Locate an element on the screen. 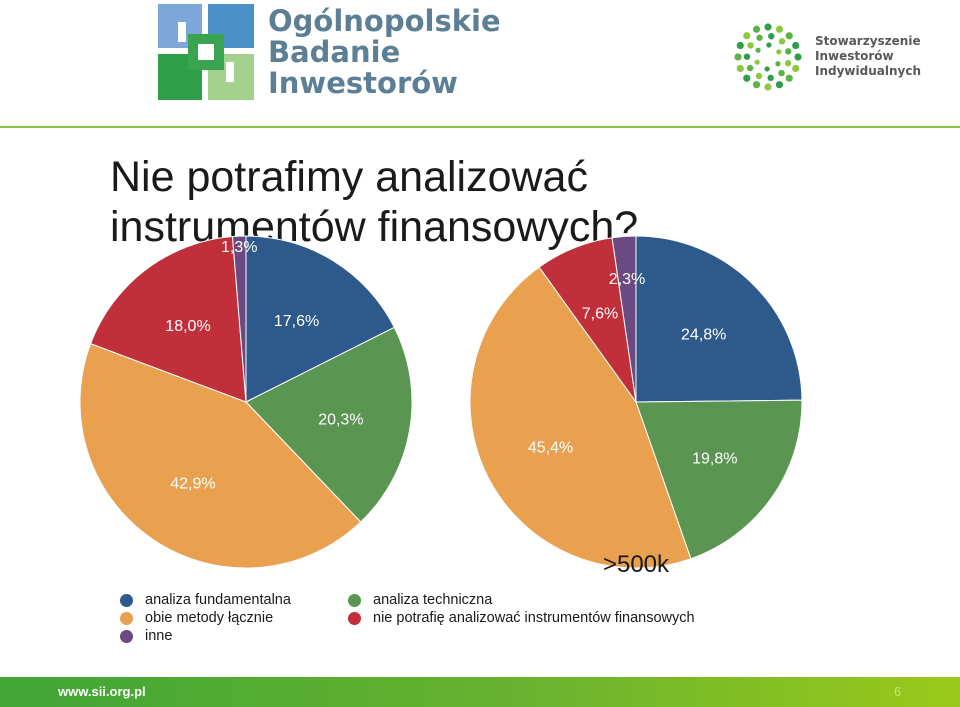 This screenshot has width=960, height=707. sii-wordmark-line: Stowarzyszenie is located at coordinates (868, 41).